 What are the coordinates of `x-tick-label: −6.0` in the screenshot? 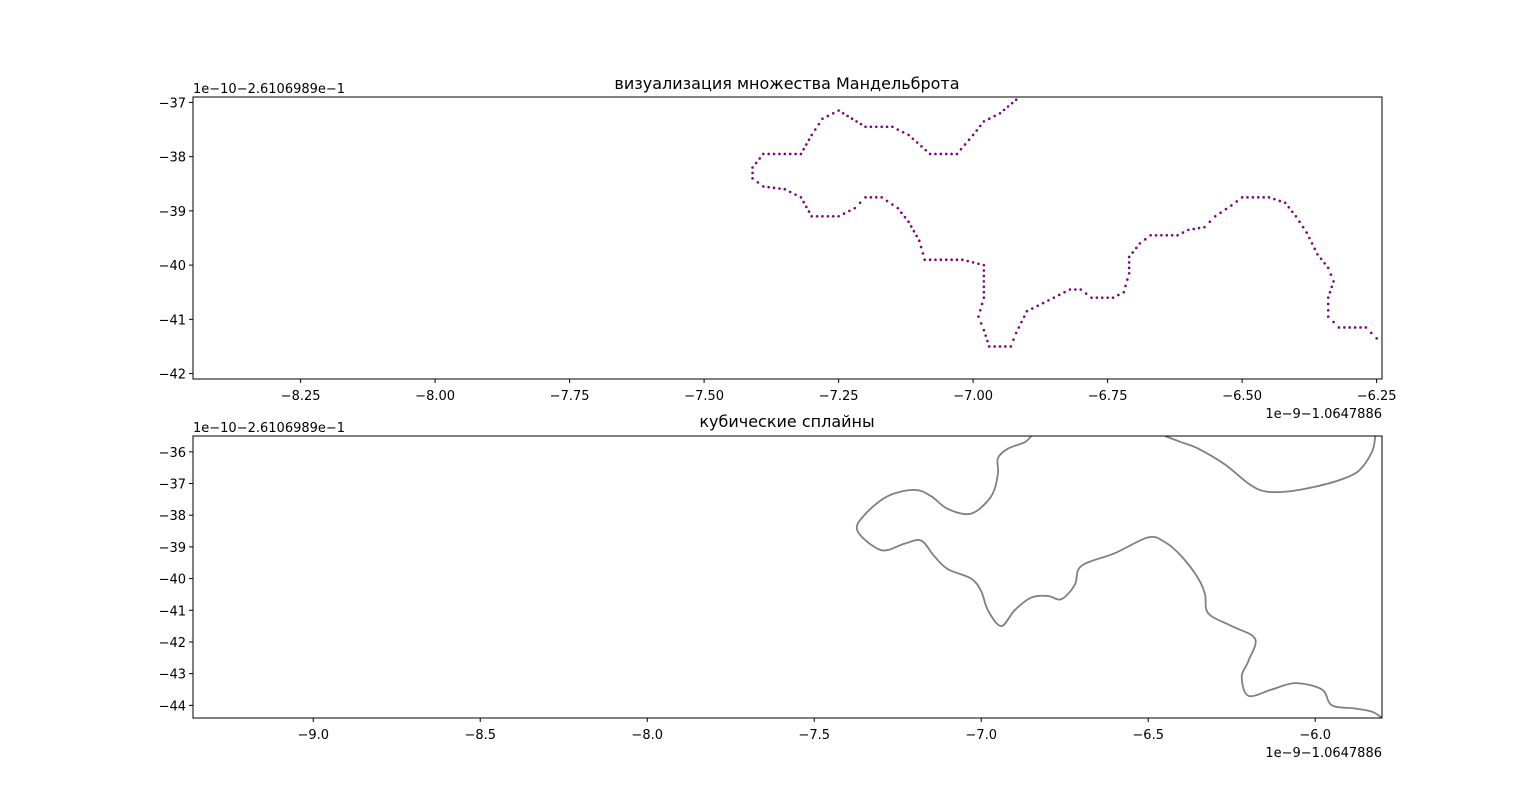 It's located at (1315, 735).